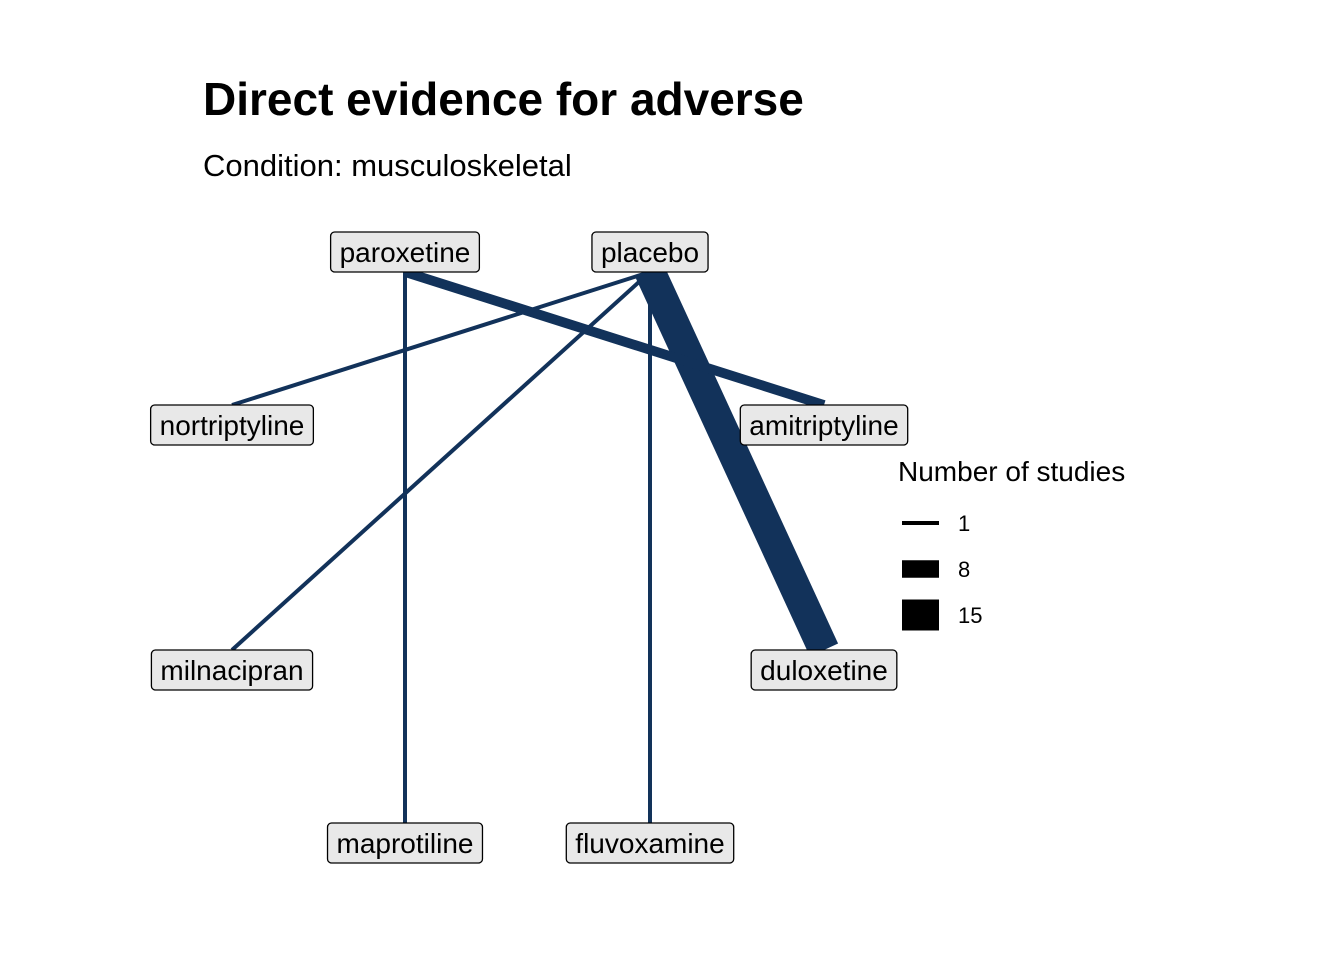 Image resolution: width=1344 pixels, height=960 pixels. I want to click on node-label: milnacipran, so click(231, 670).